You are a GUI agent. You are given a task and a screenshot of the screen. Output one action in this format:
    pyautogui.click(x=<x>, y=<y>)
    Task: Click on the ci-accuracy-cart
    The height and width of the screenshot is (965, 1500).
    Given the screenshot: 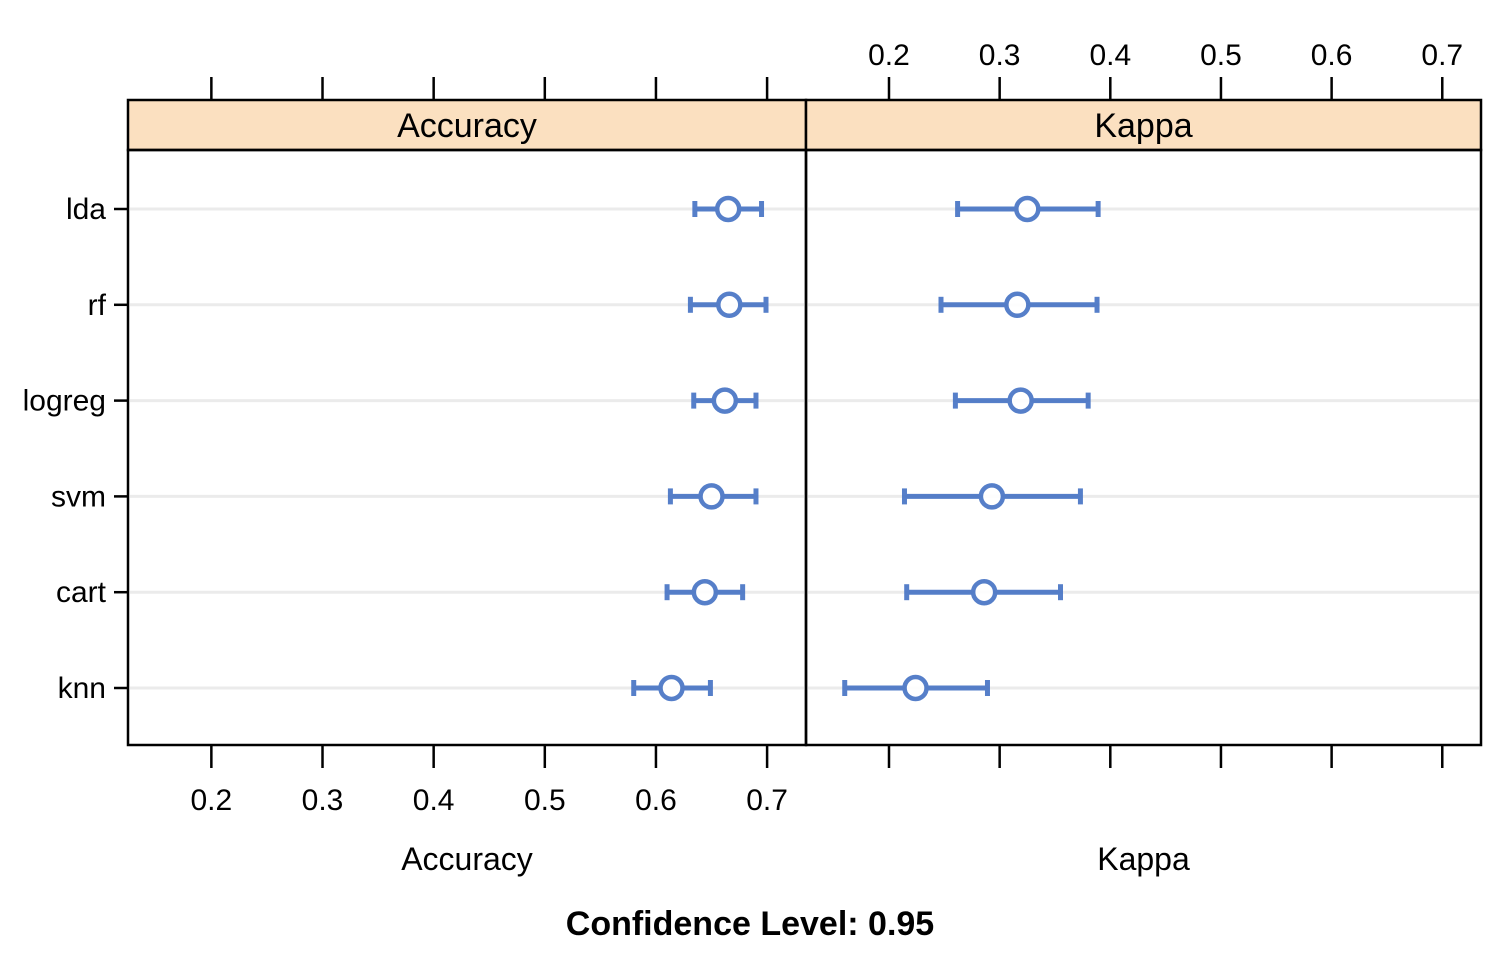 What is the action you would take?
    pyautogui.click(x=705, y=592)
    